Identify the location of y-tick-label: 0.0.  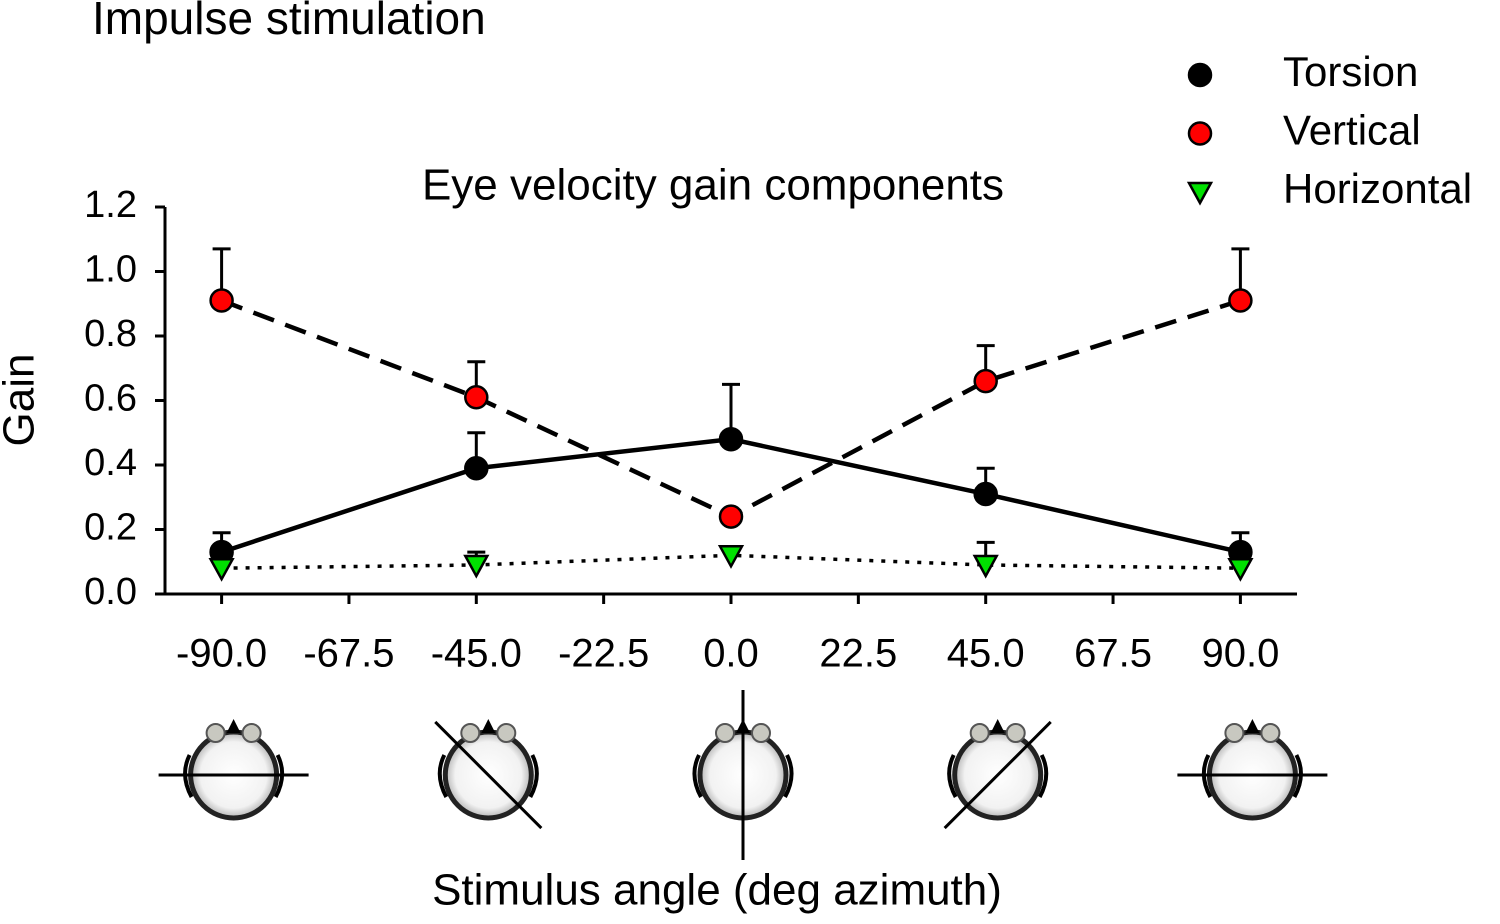
(110, 592).